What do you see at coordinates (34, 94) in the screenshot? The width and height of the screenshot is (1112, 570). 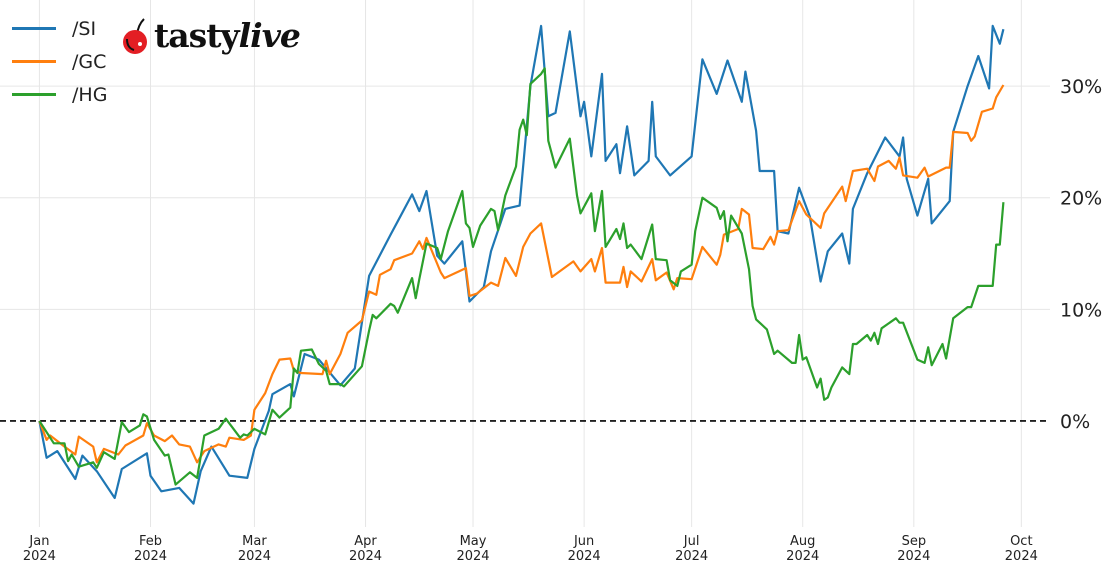 I see `legend-swatch-hg` at bounding box center [34, 94].